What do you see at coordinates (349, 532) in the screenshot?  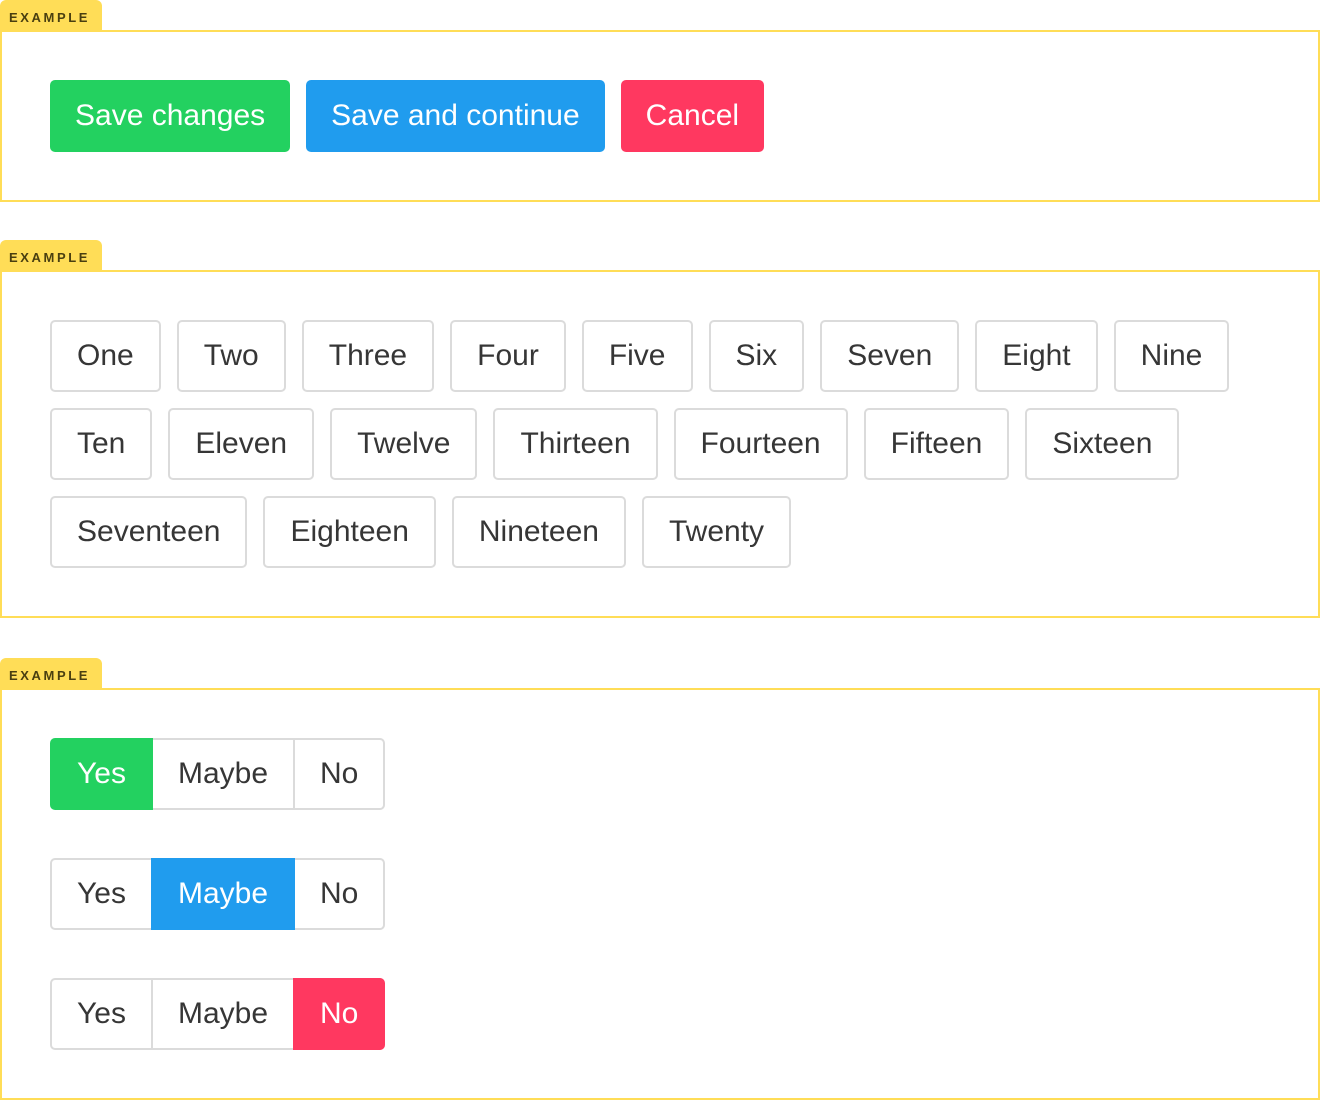 I see `tag-button-eighteen: Eighteen` at bounding box center [349, 532].